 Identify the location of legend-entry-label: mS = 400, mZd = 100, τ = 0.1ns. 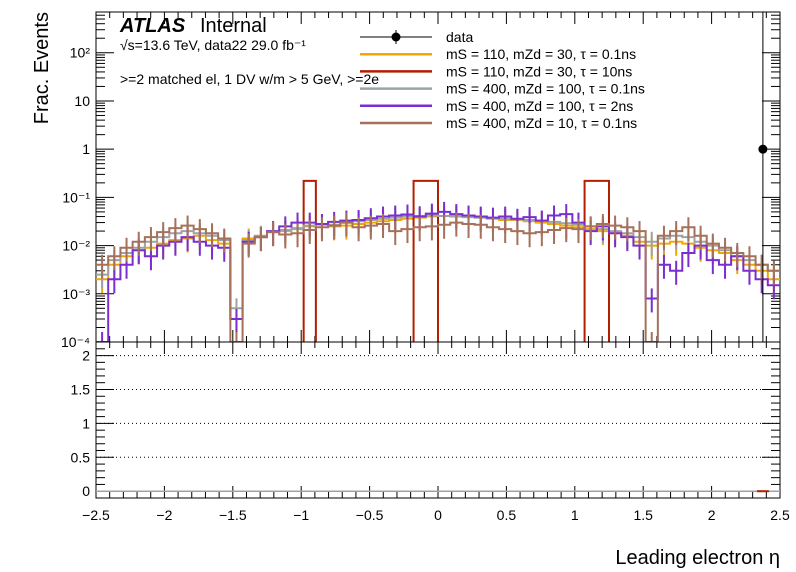
(545, 89).